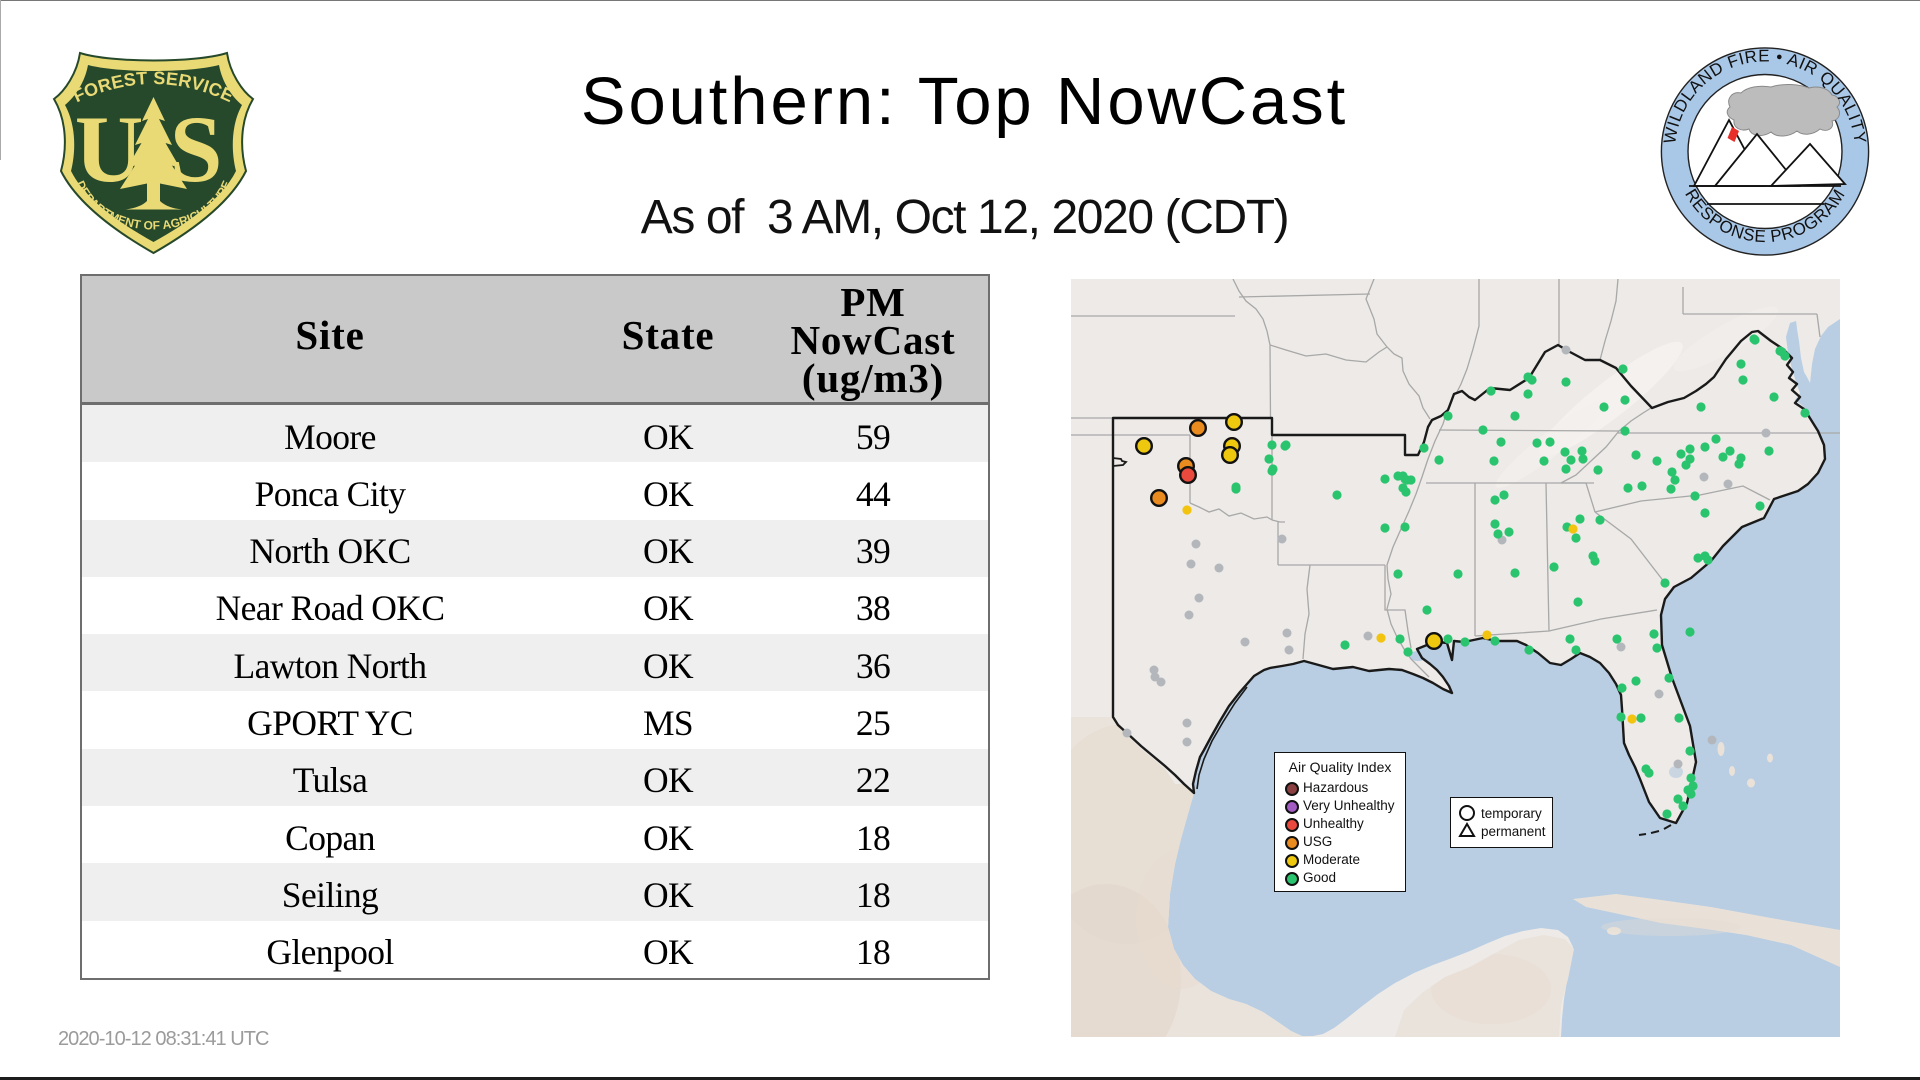 The image size is (1920, 1080). Describe the element at coordinates (1511, 813) in the screenshot. I see `svg-text: temporary` at that location.